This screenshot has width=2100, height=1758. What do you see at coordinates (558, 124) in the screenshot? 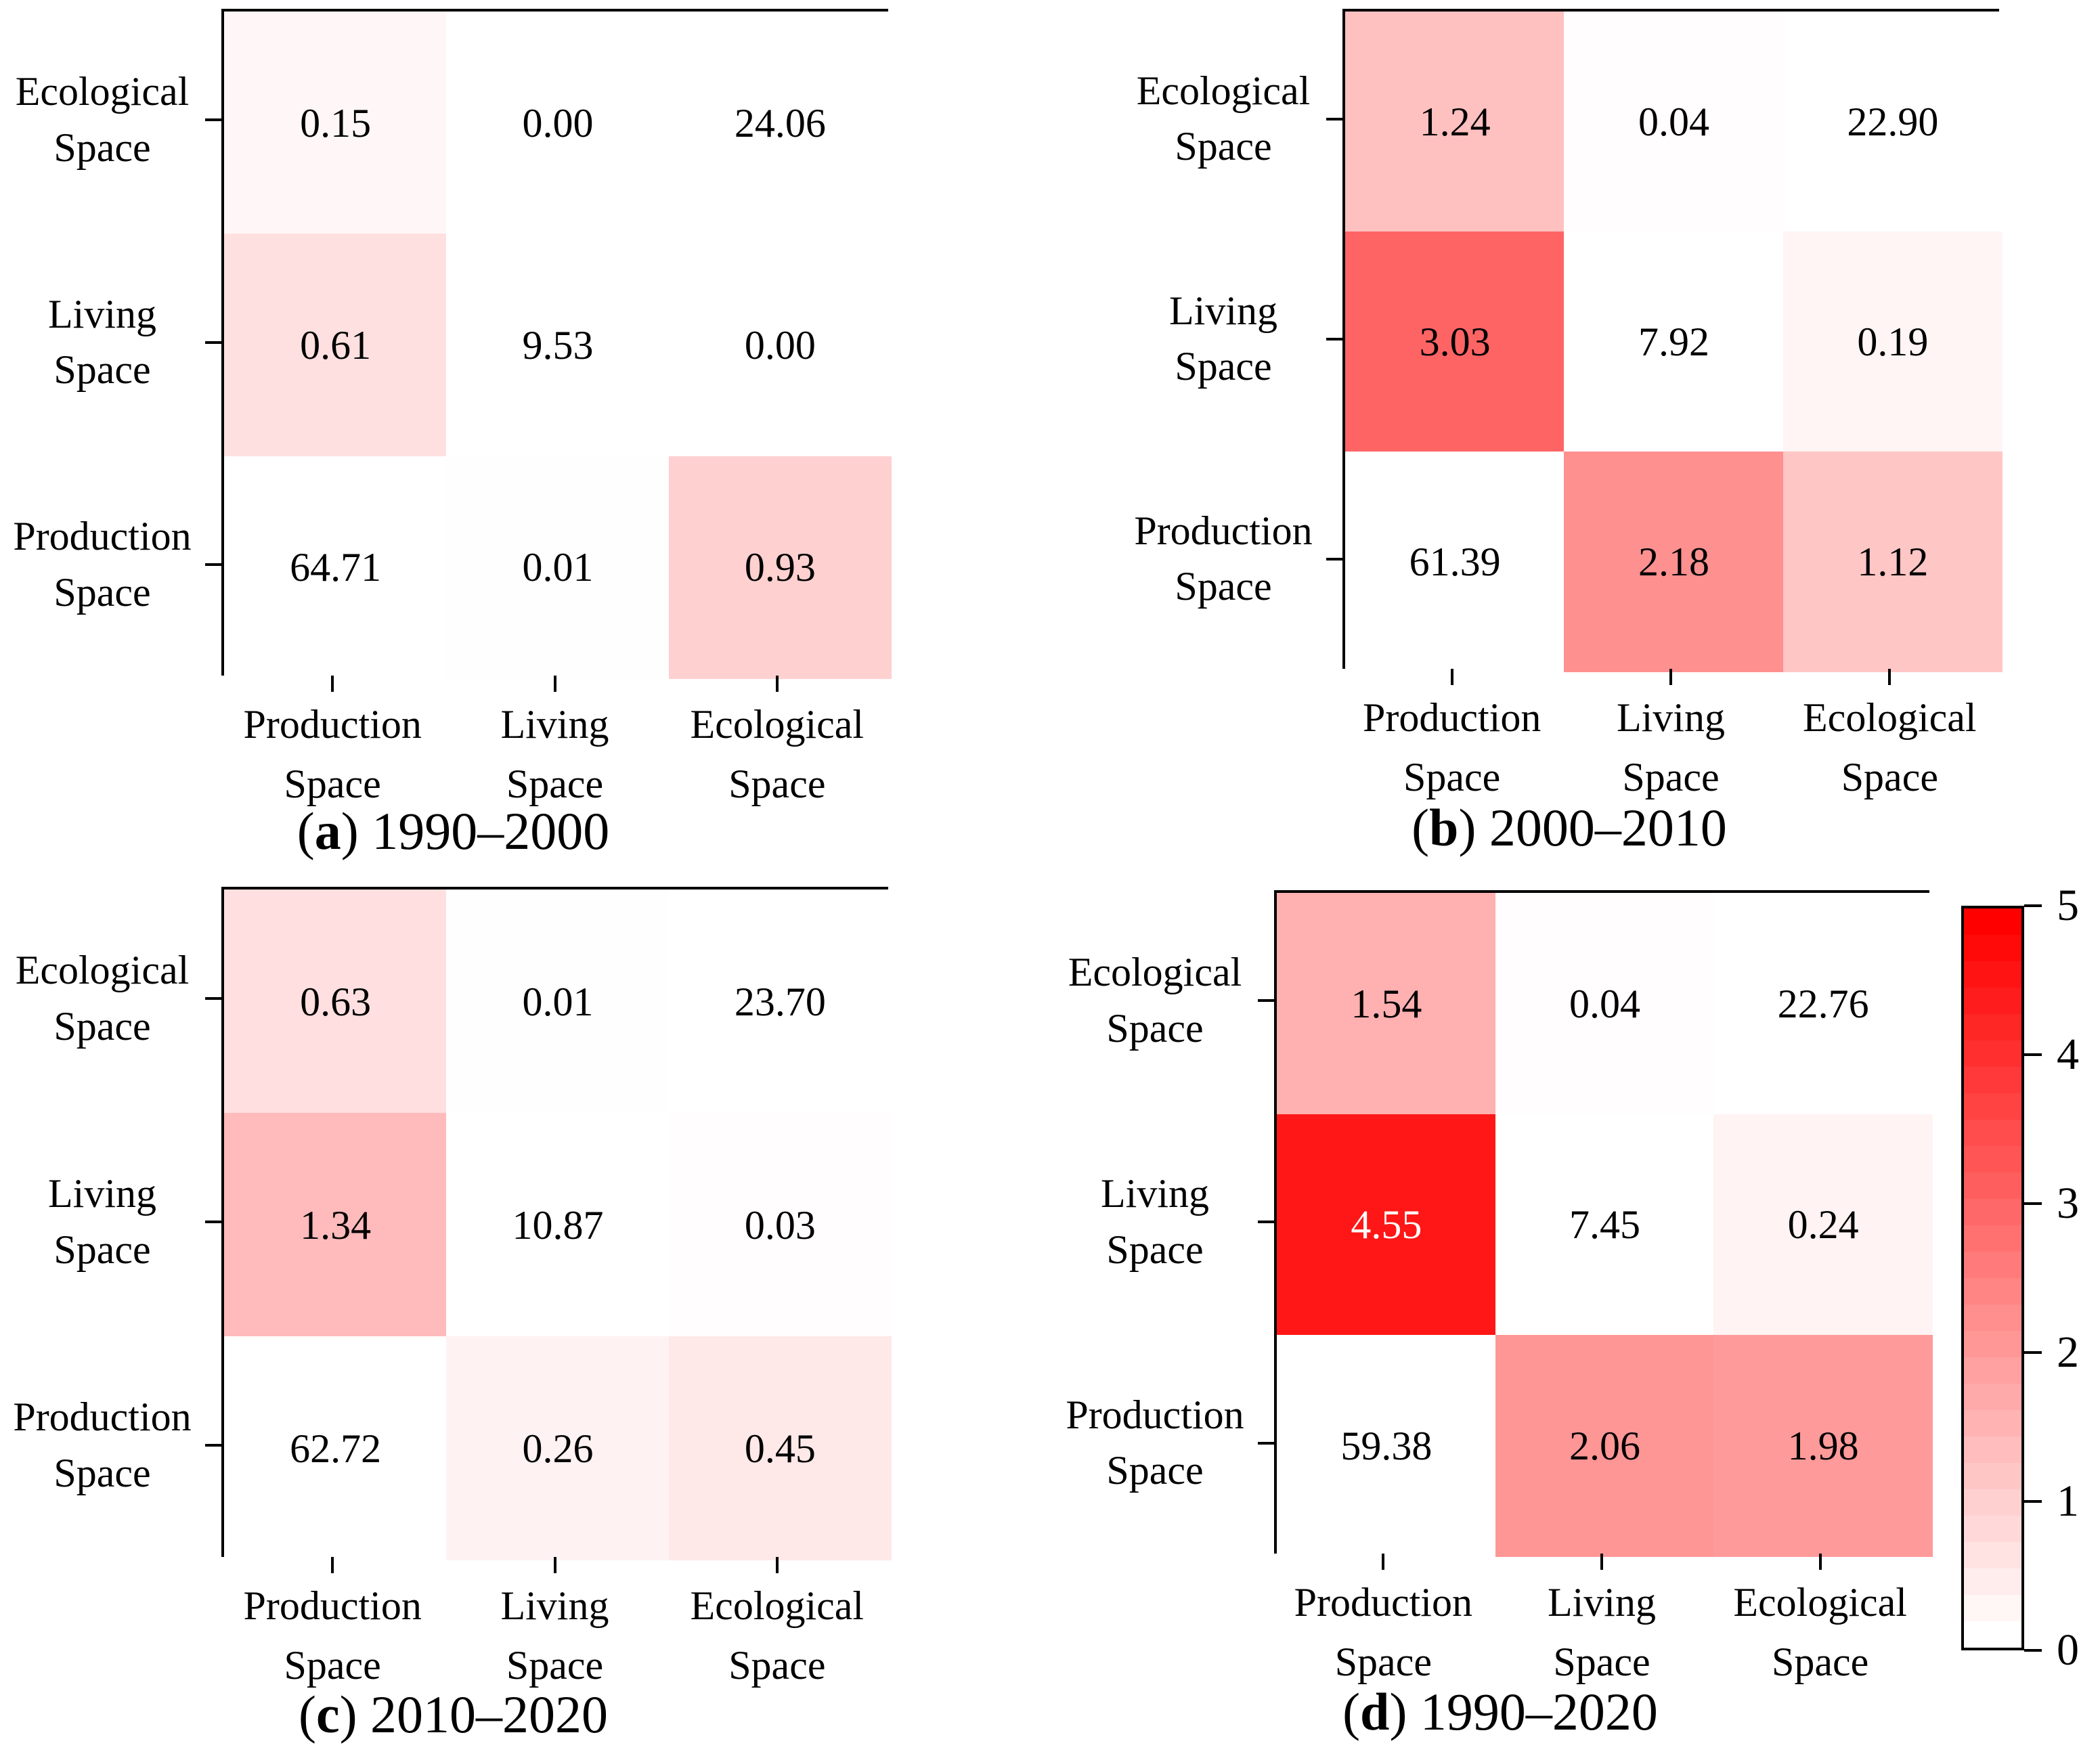
I see `heatmap-cell-a-r0c1: 0.00` at bounding box center [558, 124].